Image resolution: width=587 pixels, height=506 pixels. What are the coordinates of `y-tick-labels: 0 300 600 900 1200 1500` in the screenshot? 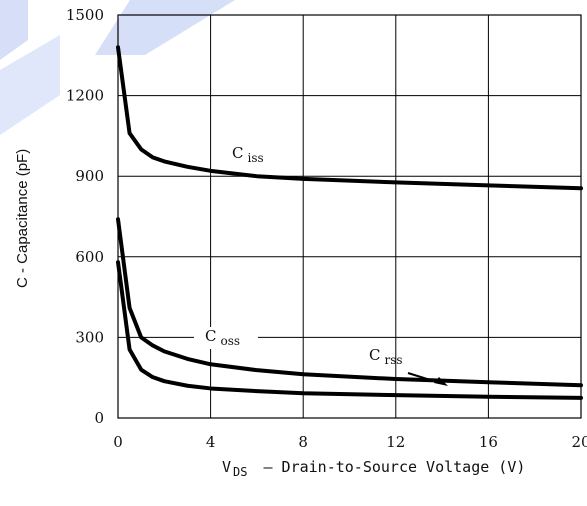 It's located at (85, 216).